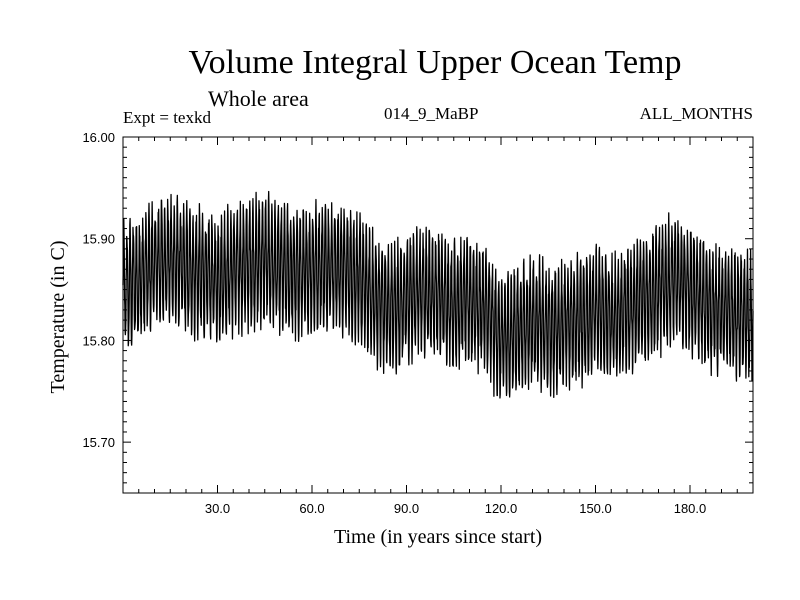  What do you see at coordinates (435, 62) in the screenshot?
I see `chart-title: Volume Integral Upper Ocean Temp` at bounding box center [435, 62].